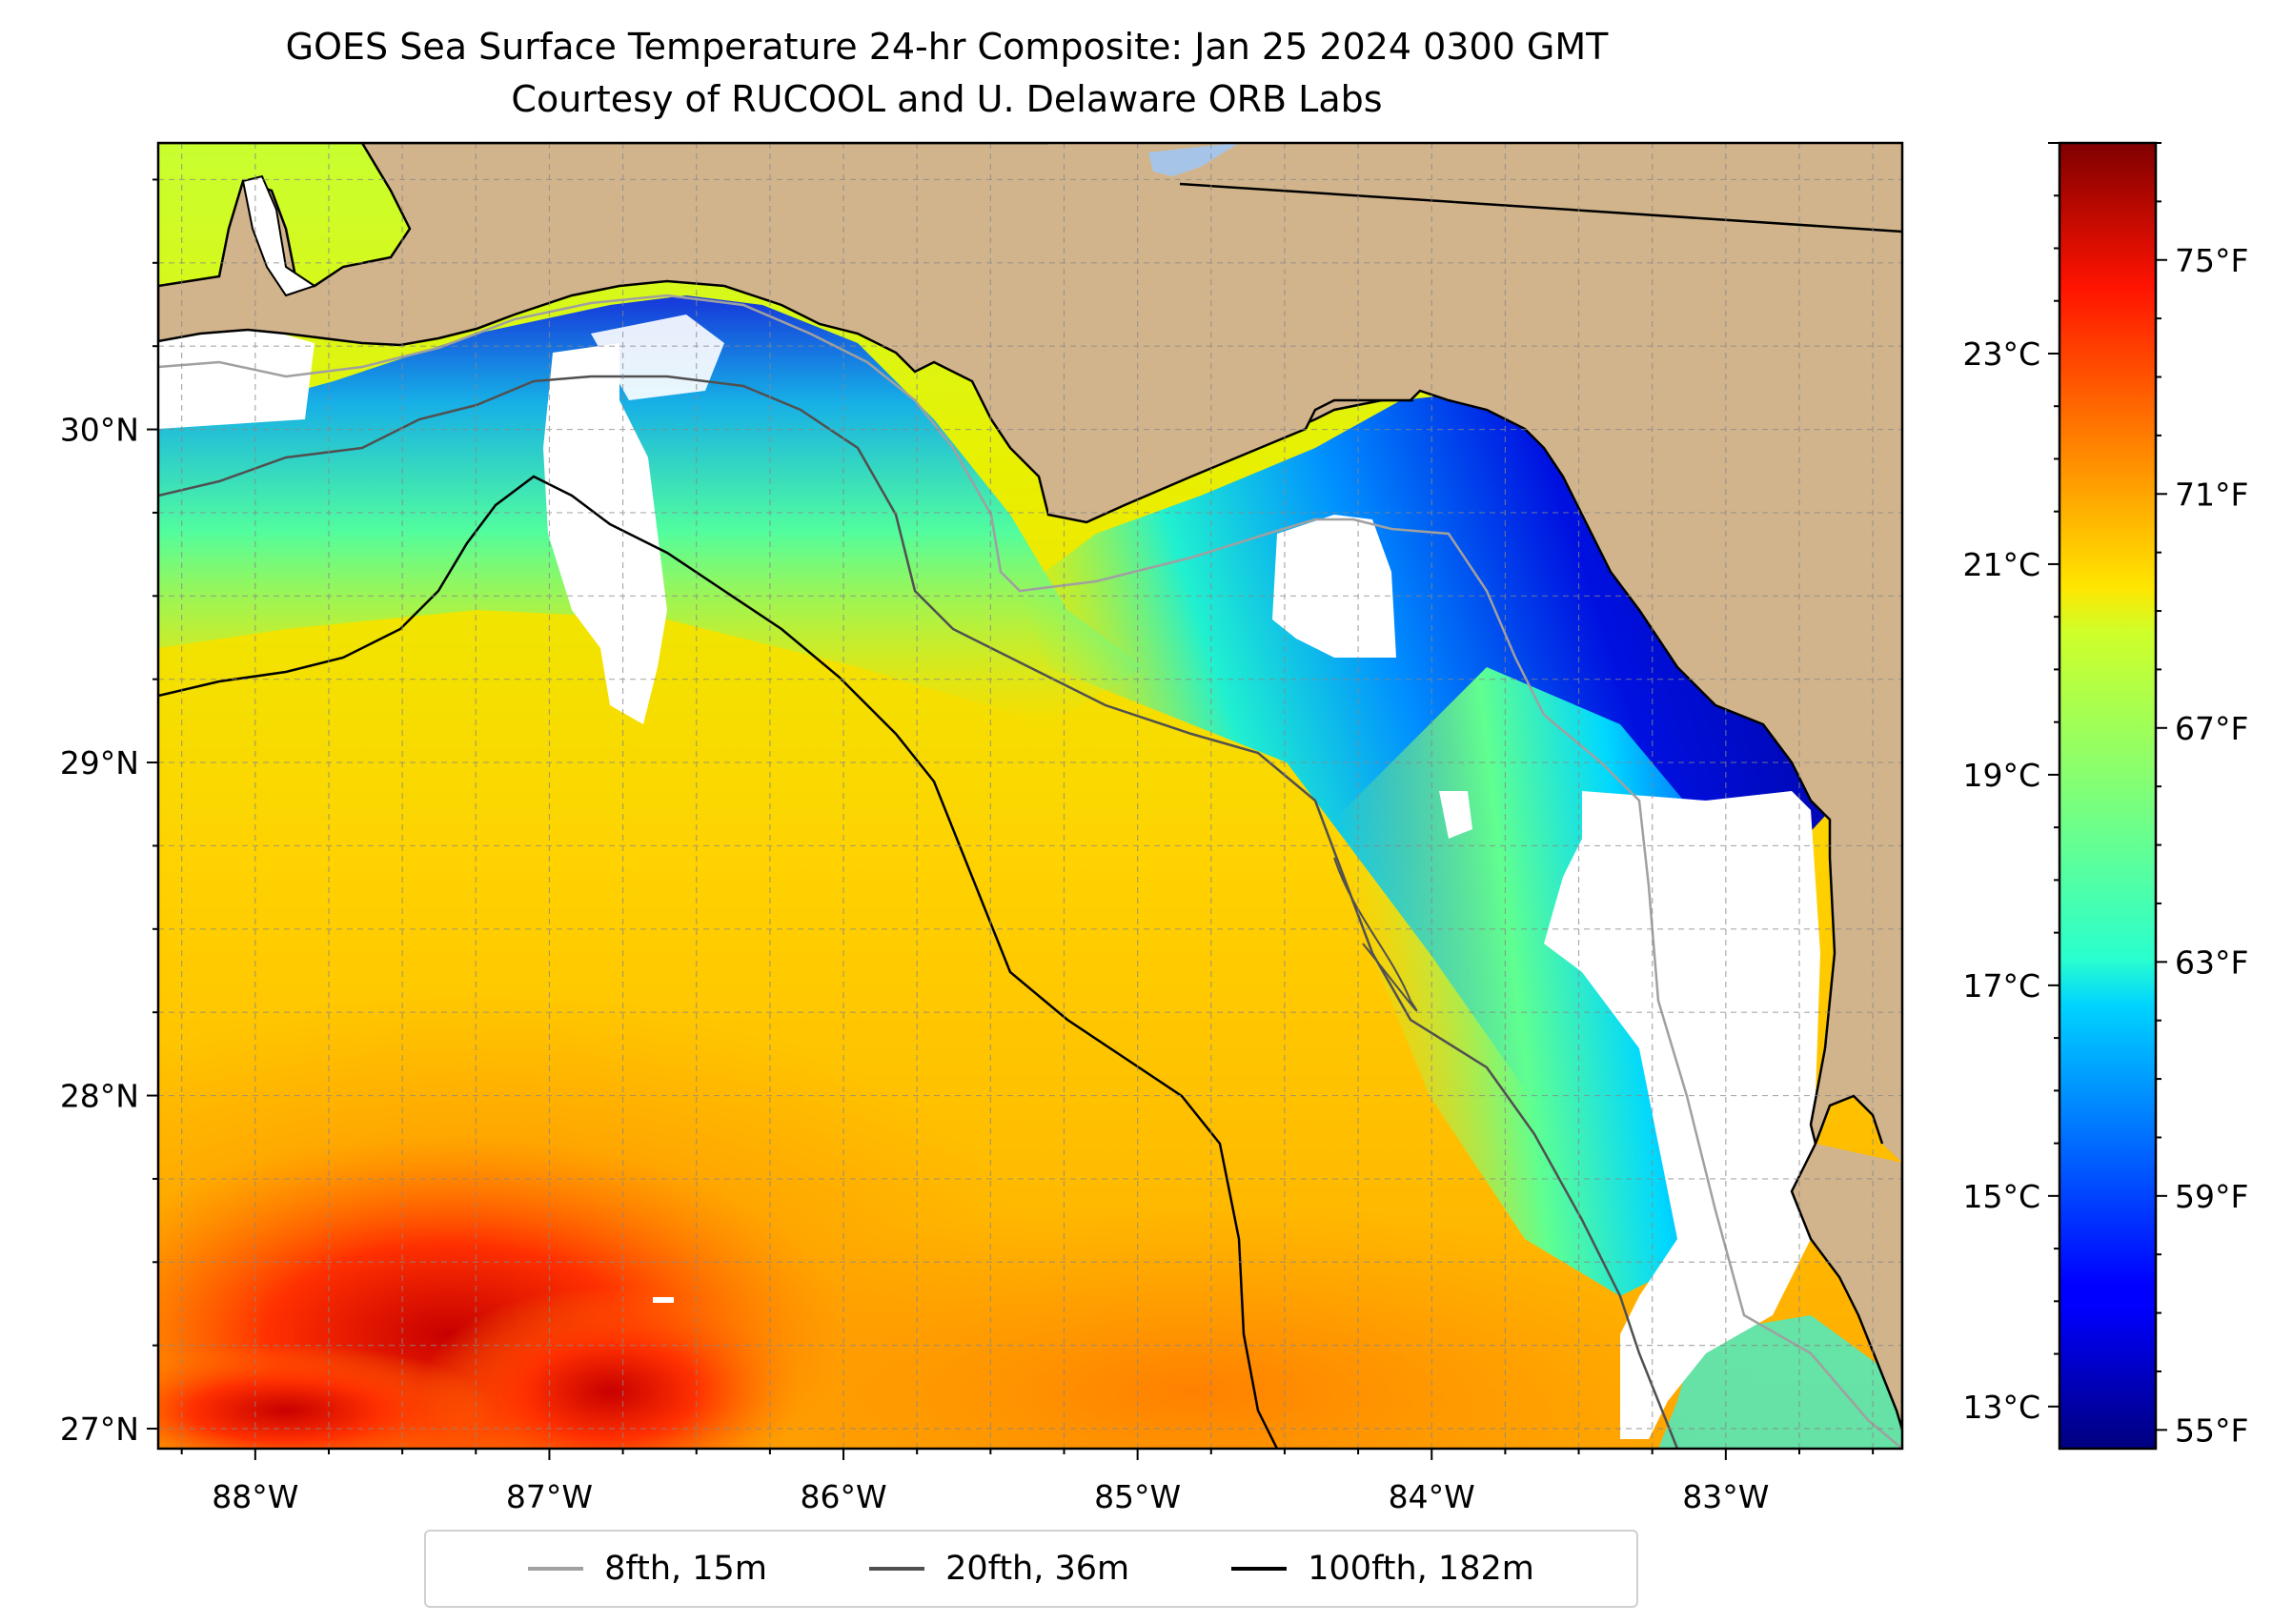  What do you see at coordinates (2202, 795) in the screenshot?
I see `colorbar-fahrenheit-axis: 55°F 59°F 63°F 67°F 71°F 75°F` at bounding box center [2202, 795].